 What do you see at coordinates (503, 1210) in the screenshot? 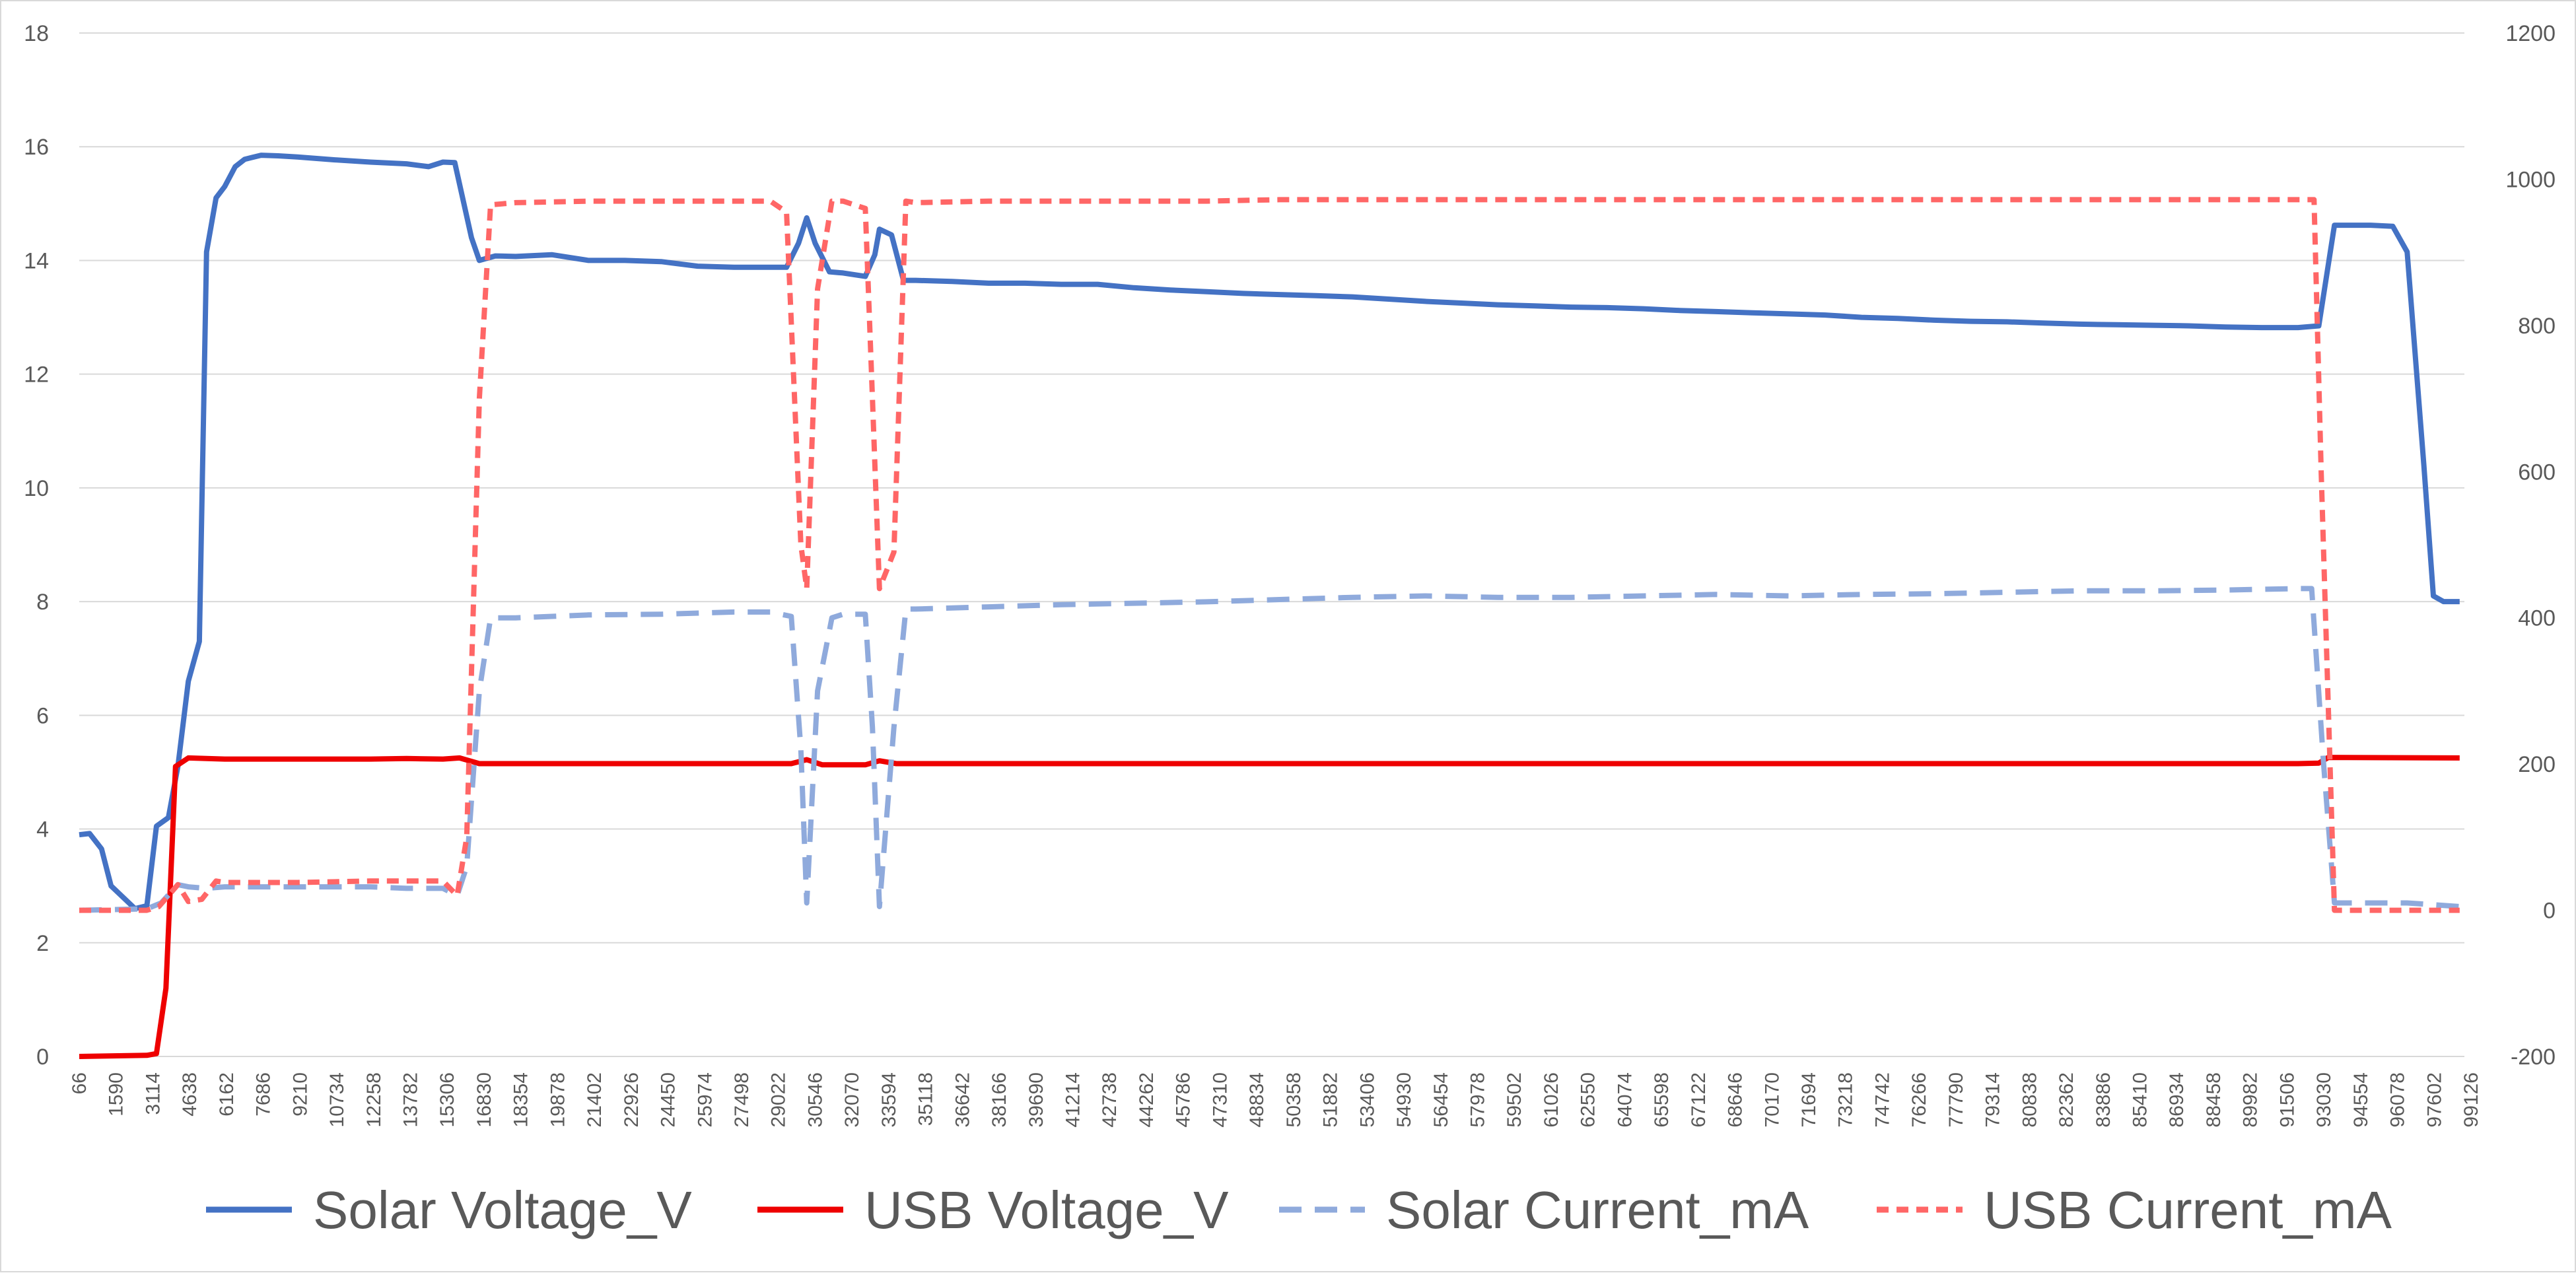
I see `legend-label: Solar Voltage_V` at bounding box center [503, 1210].